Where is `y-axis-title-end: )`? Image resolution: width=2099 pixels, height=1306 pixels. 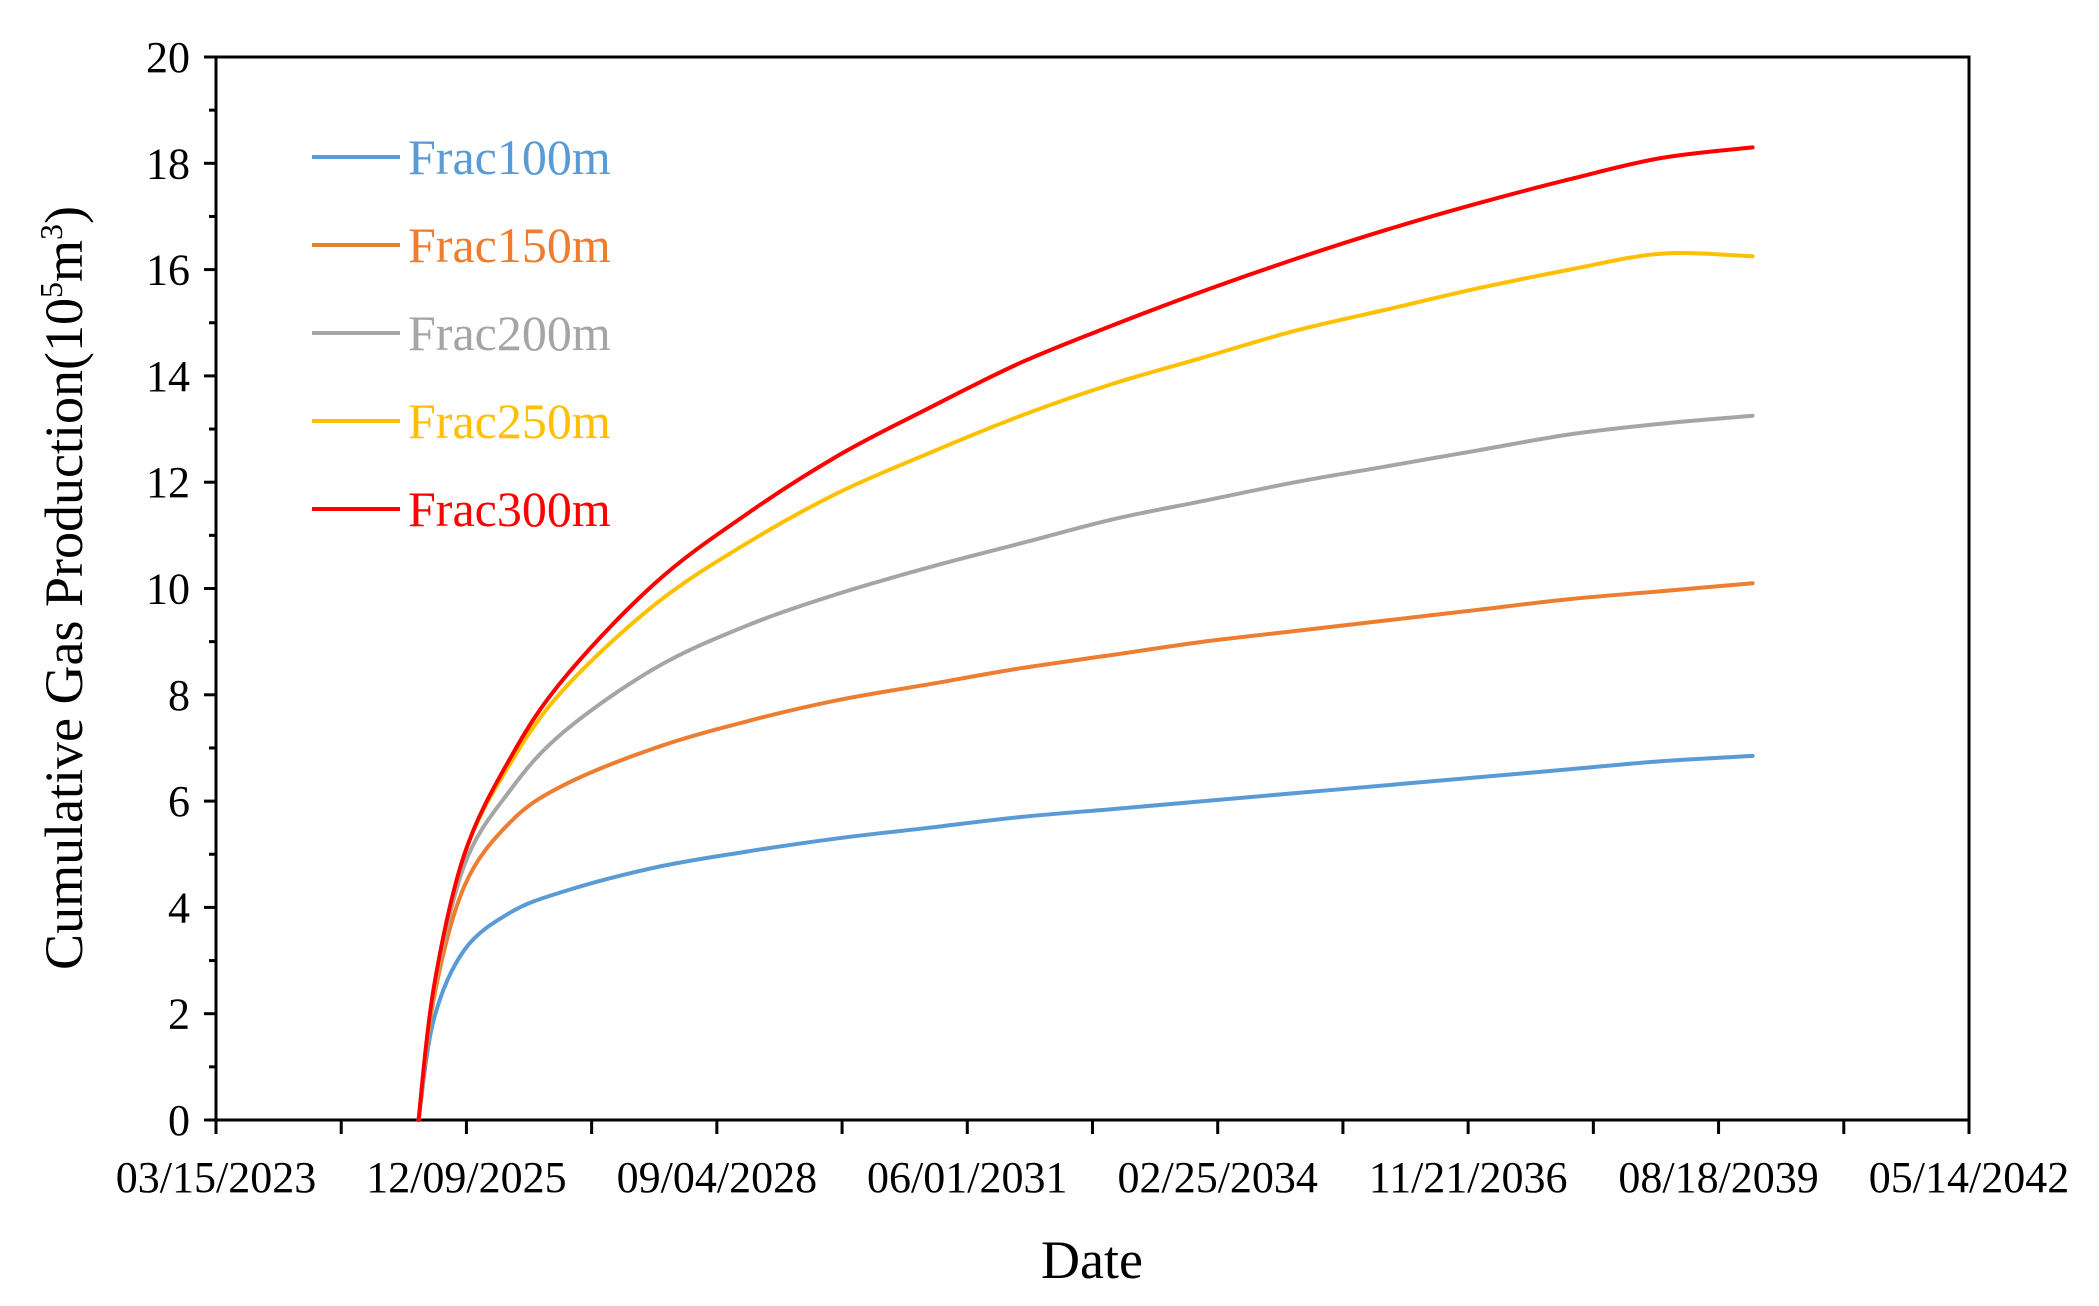
y-axis-title-end: ) is located at coordinates (64, 215).